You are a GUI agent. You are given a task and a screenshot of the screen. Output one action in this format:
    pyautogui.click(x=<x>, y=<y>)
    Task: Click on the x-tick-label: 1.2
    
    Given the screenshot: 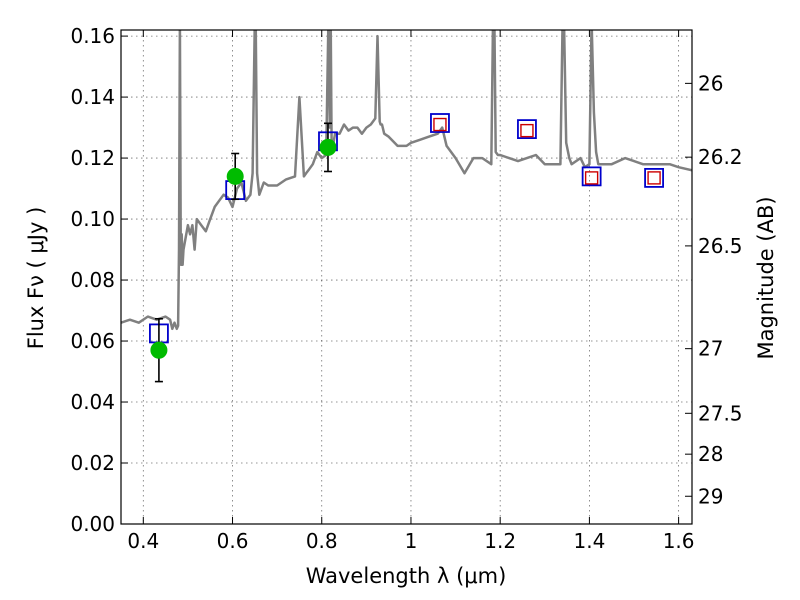 What is the action you would take?
    pyautogui.click(x=500, y=541)
    